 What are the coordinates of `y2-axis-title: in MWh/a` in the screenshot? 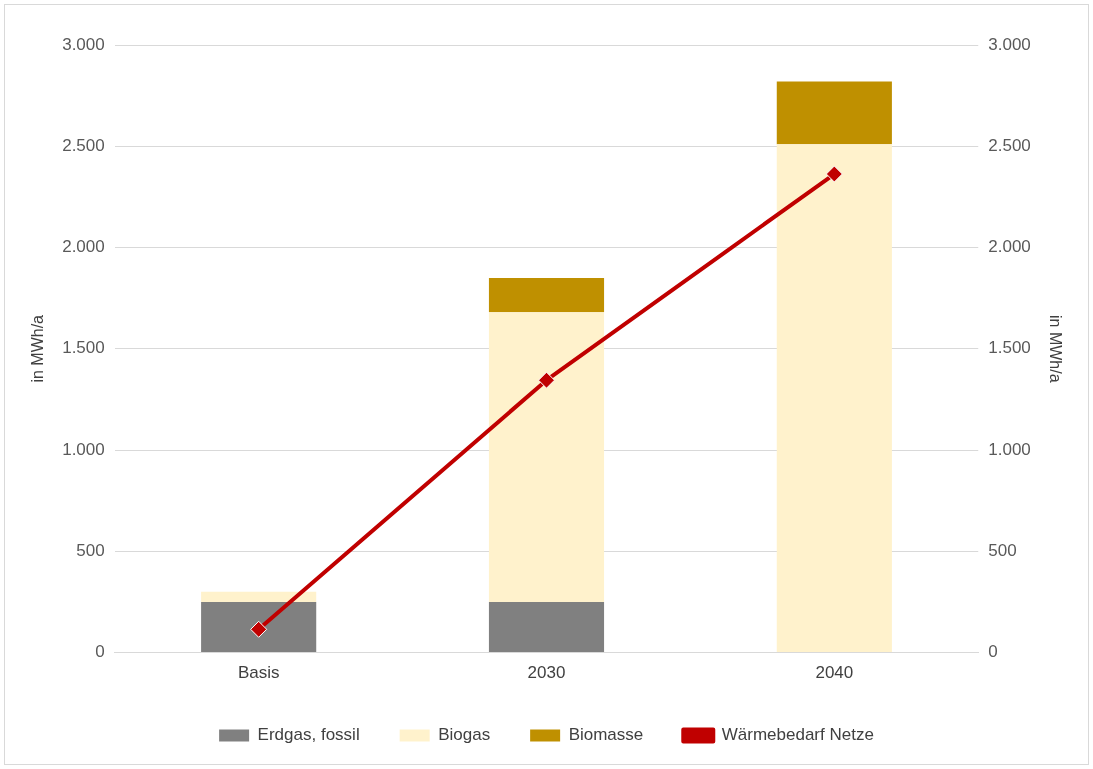 It's located at (1055, 349).